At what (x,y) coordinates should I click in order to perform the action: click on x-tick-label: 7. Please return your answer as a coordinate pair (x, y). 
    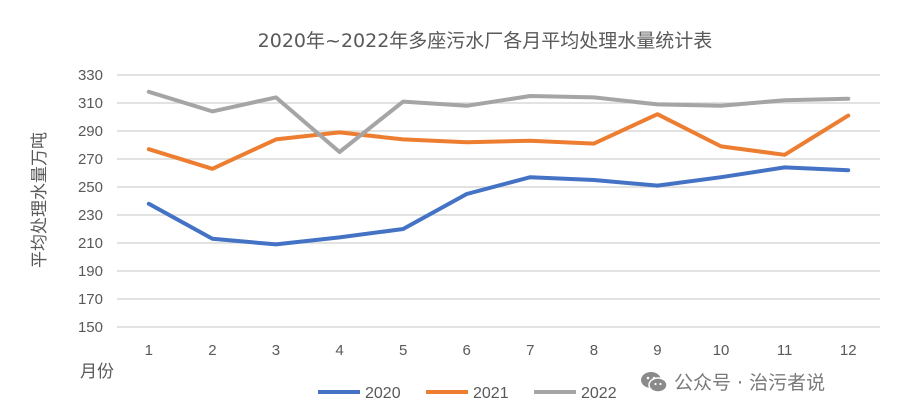
    Looking at the image, I should click on (530, 350).